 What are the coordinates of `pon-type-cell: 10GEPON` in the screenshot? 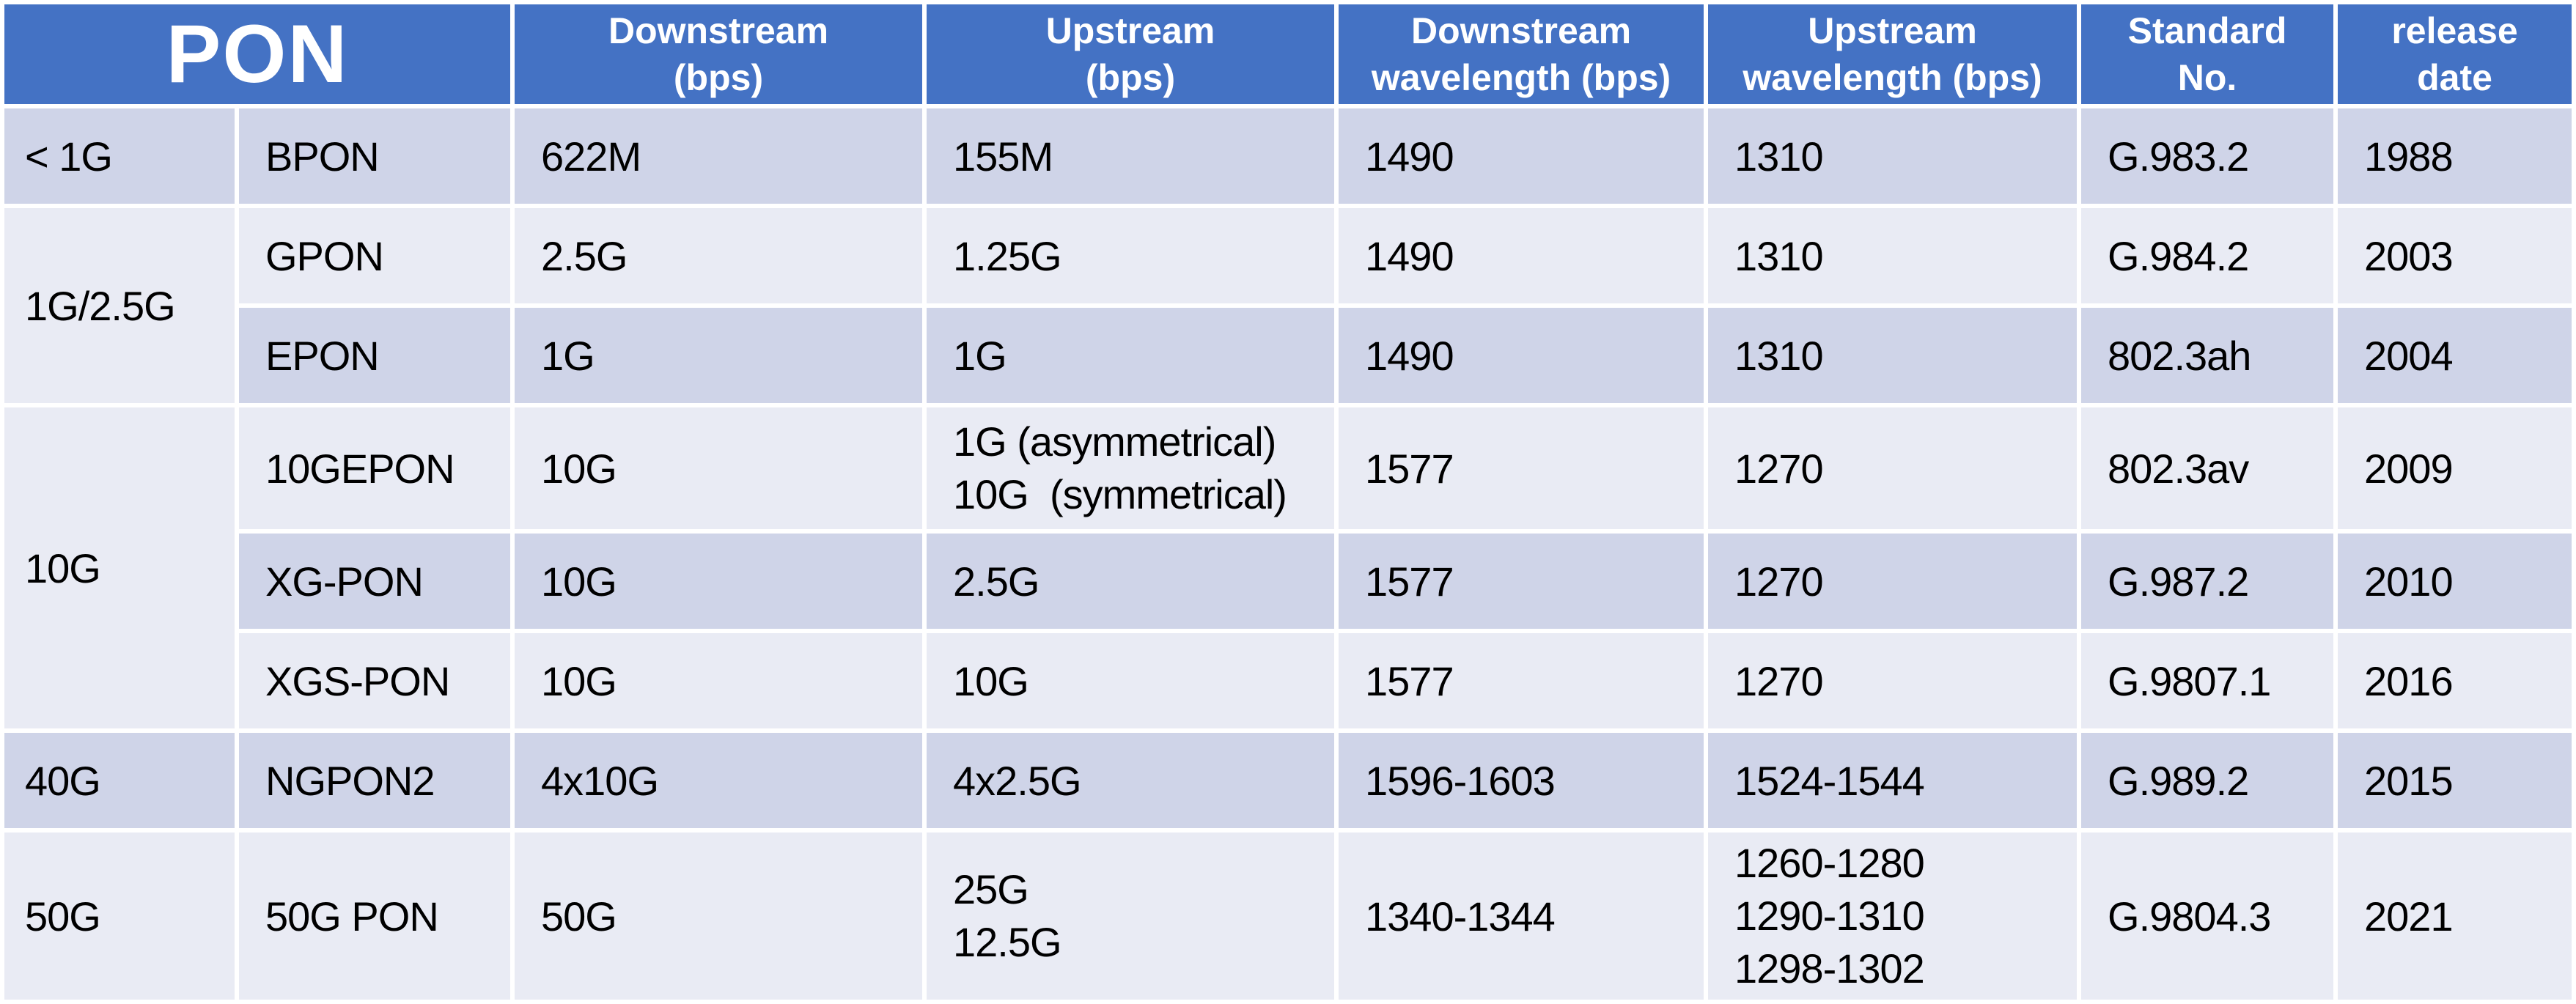 It's located at (375, 468).